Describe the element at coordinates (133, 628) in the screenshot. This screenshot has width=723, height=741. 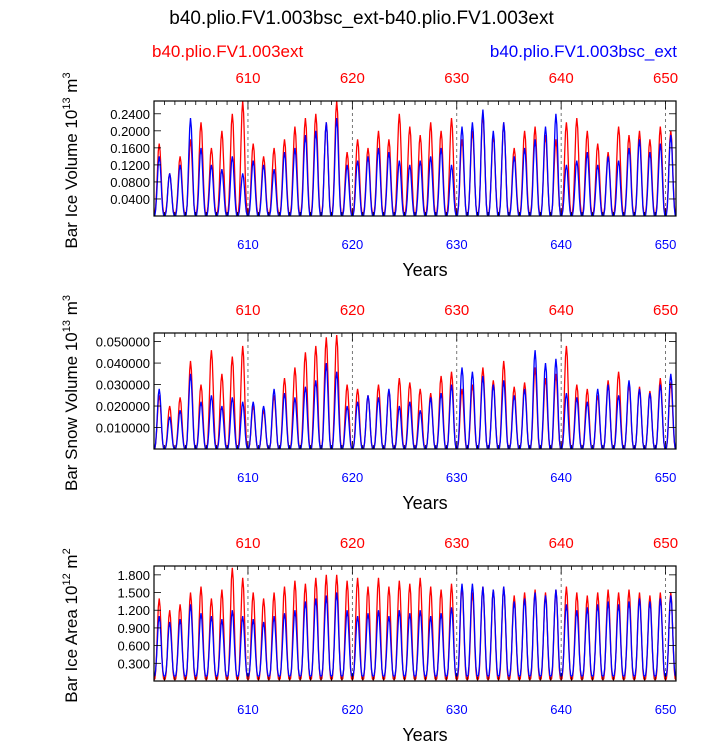
I see `y-tick-label: 0.900` at that location.